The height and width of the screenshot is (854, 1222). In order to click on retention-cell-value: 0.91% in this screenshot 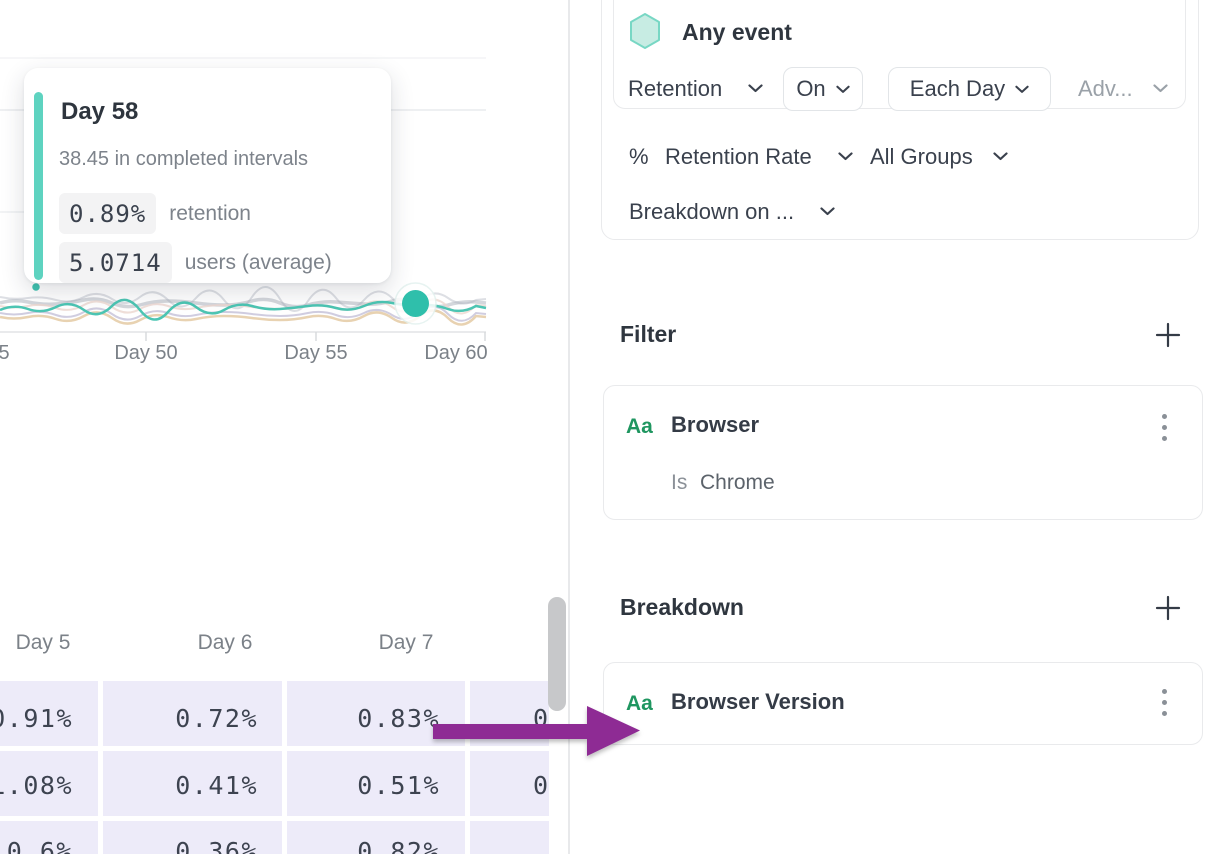, I will do `click(36, 718)`.